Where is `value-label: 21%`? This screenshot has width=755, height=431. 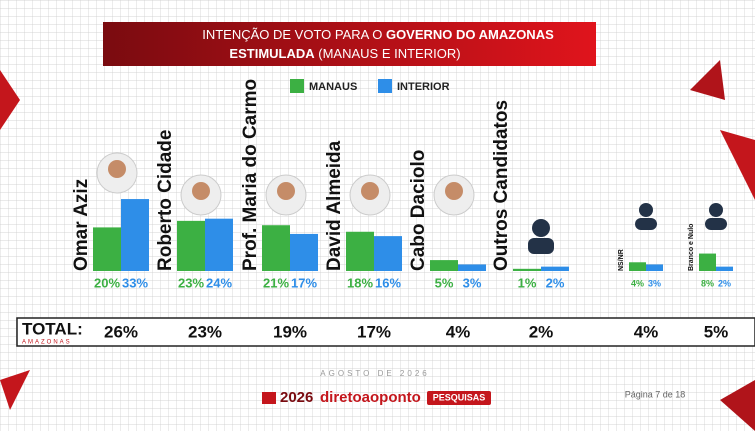 value-label: 21% is located at coordinates (276, 282).